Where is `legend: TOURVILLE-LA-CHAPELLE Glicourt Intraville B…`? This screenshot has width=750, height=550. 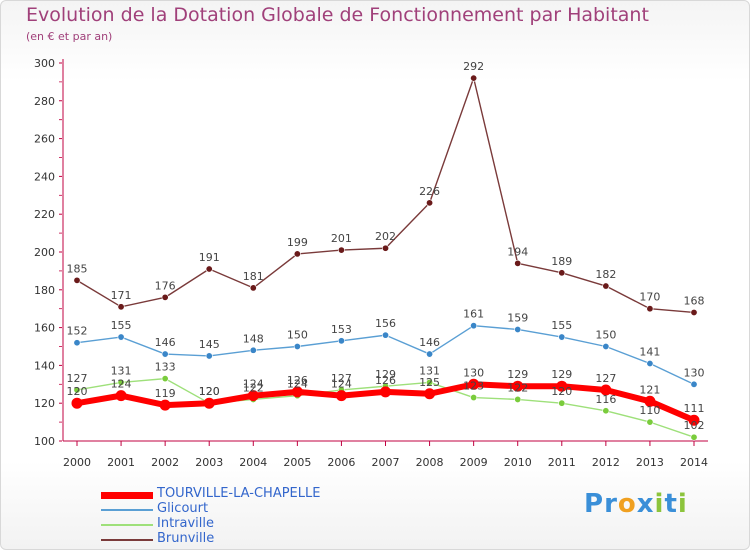
legend: TOURVILLE-LA-CHAPELLE Glicourt Intraville B… is located at coordinates (231, 516).